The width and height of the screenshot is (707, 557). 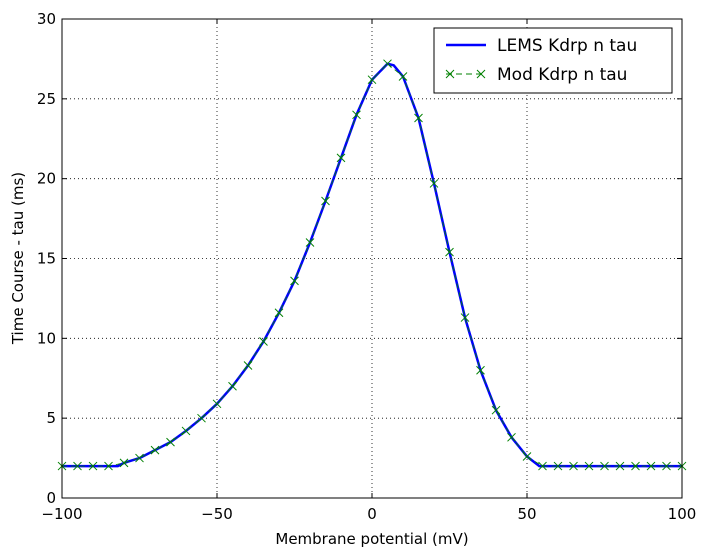 What do you see at coordinates (46, 259) in the screenshot?
I see `y-tick-label: 15` at bounding box center [46, 259].